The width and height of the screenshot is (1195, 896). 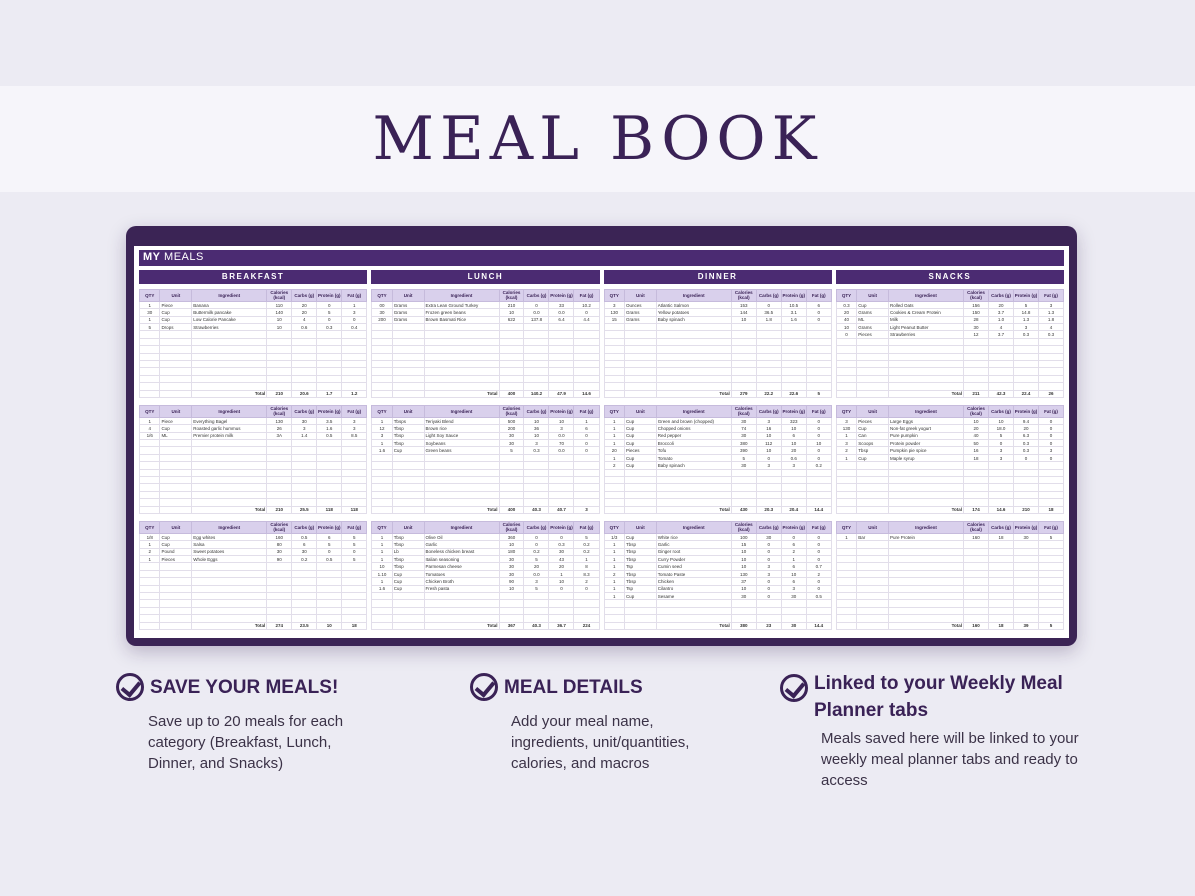 What do you see at coordinates (536, 589) in the screenshot?
I see `table-cell: 5` at bounding box center [536, 589].